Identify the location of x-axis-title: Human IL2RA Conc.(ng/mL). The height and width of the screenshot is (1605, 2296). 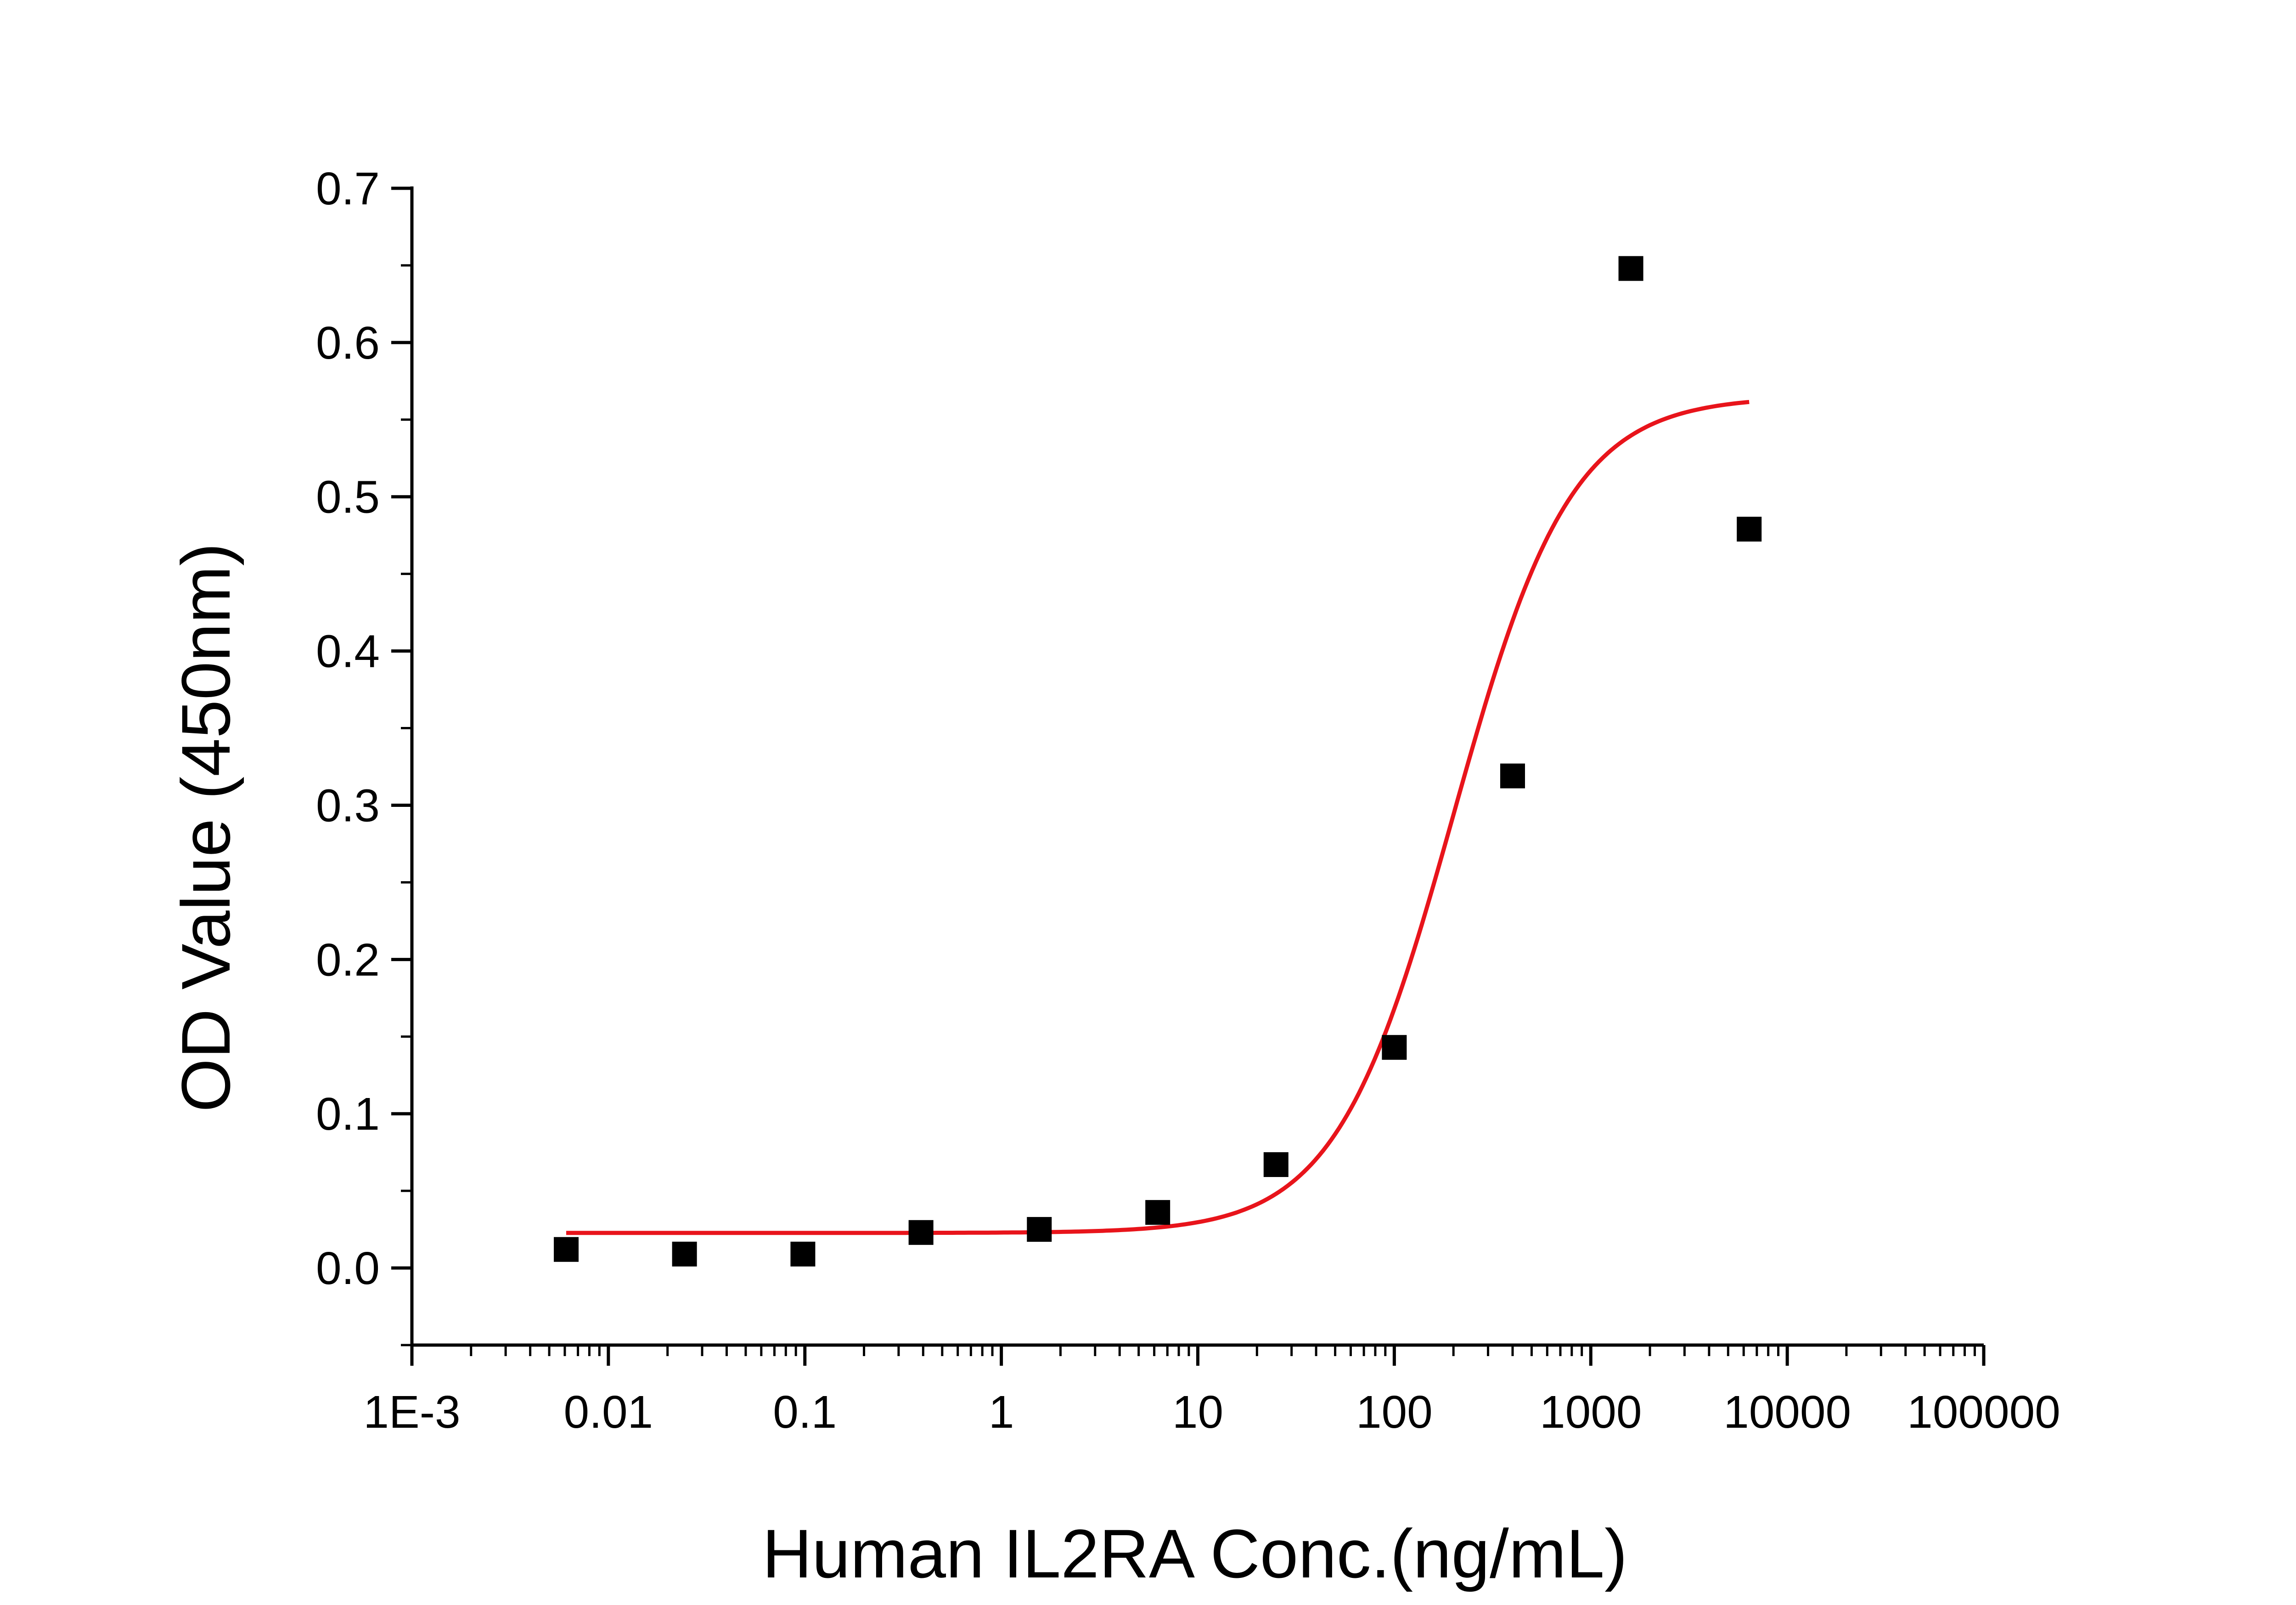
(1194, 1553).